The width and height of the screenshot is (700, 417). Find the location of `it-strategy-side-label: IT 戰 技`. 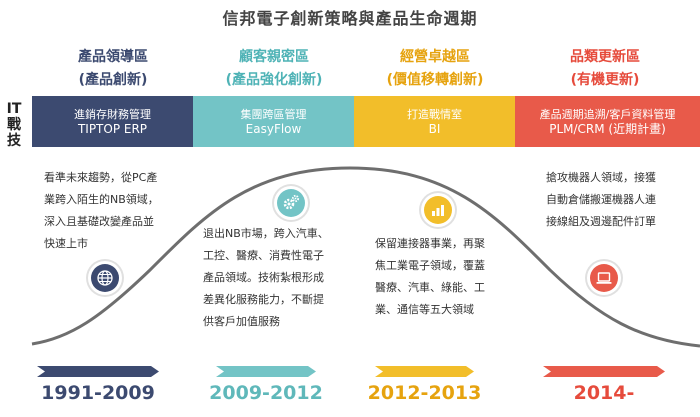

it-strategy-side-label: IT 戰 技 is located at coordinates (14, 125).